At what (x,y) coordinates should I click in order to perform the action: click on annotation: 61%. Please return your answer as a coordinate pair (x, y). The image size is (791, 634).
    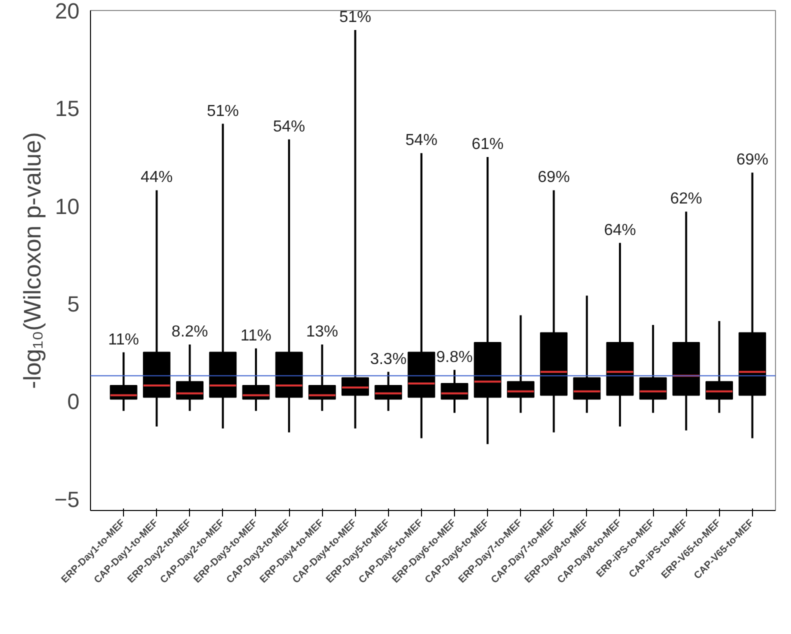
    Looking at the image, I should click on (488, 144).